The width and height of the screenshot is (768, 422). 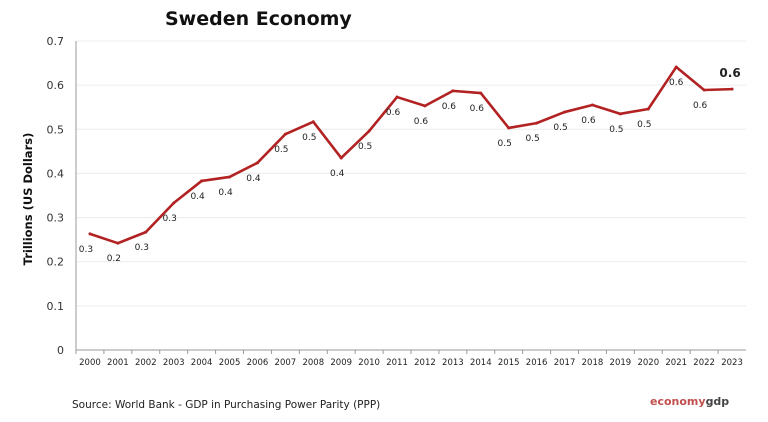 I want to click on data-label: 0.2, so click(x=114, y=259).